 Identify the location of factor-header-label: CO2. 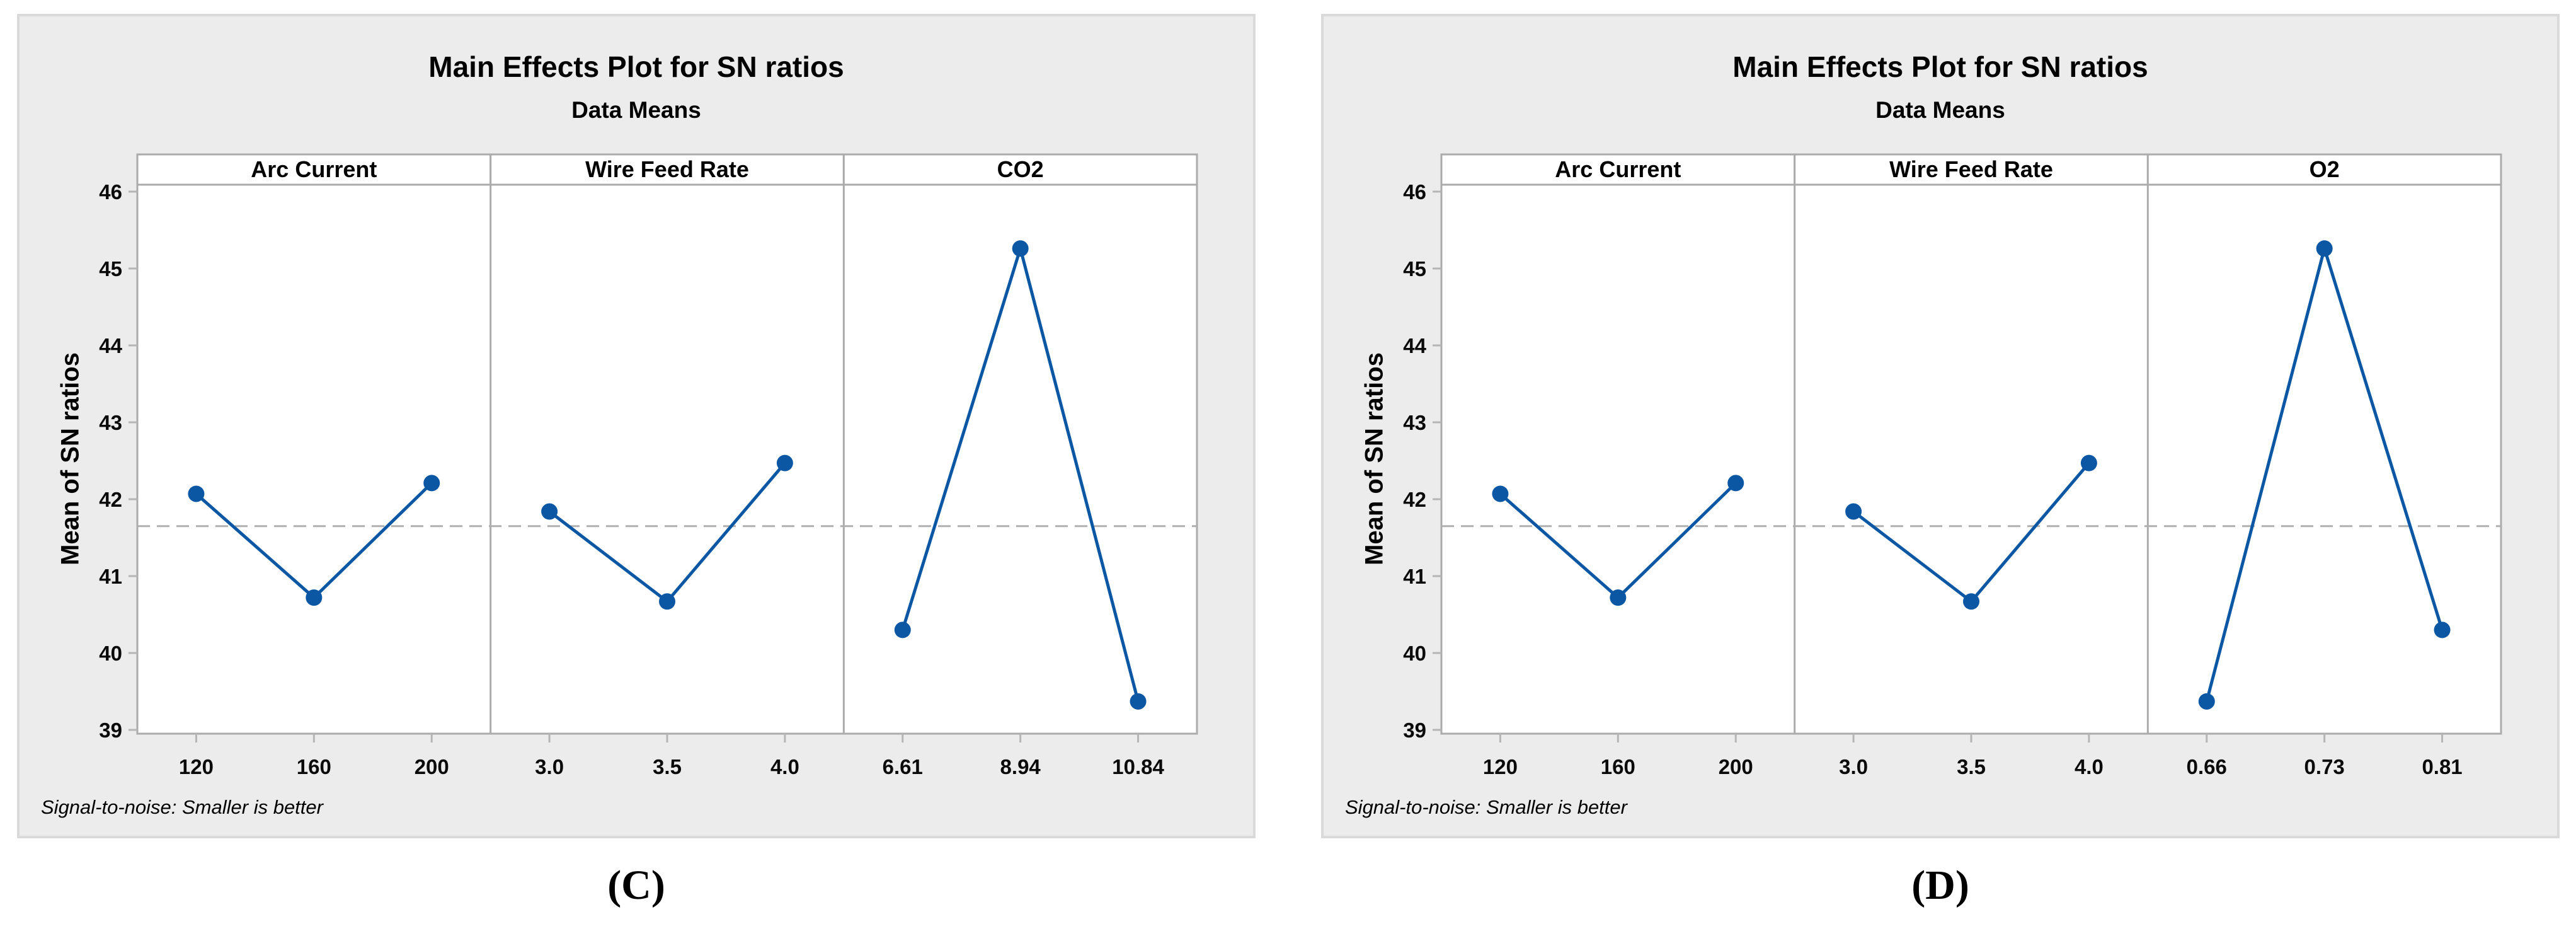
(1020, 169).